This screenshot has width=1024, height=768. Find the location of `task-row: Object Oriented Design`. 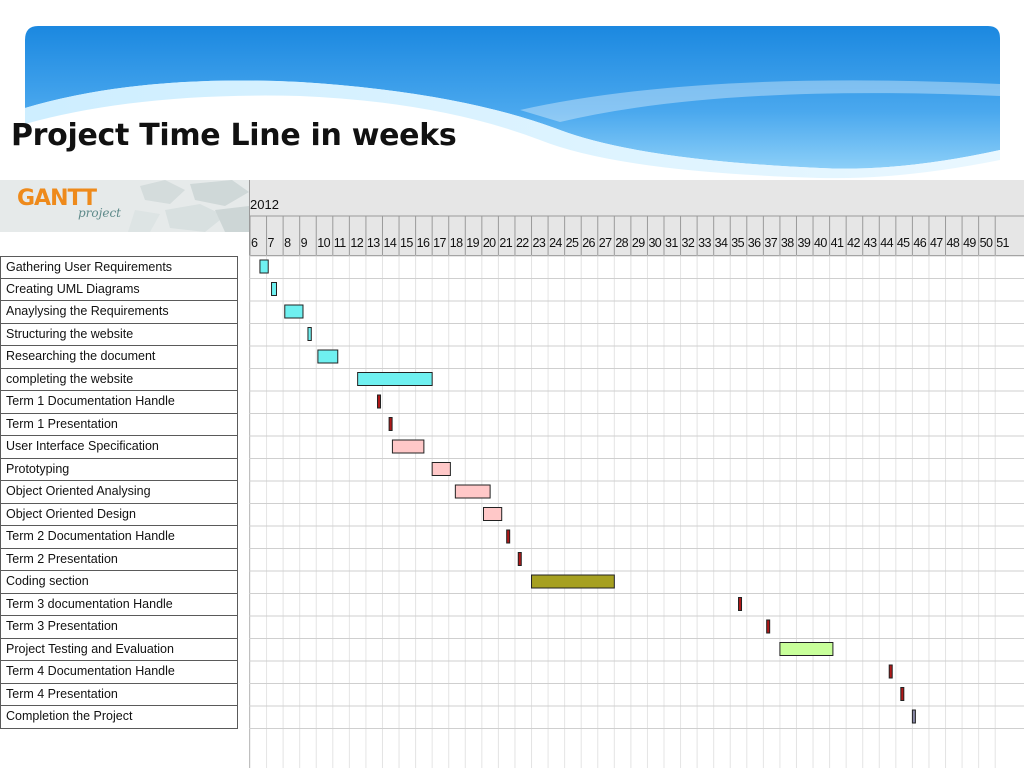

task-row: Object Oriented Design is located at coordinates (119, 514).